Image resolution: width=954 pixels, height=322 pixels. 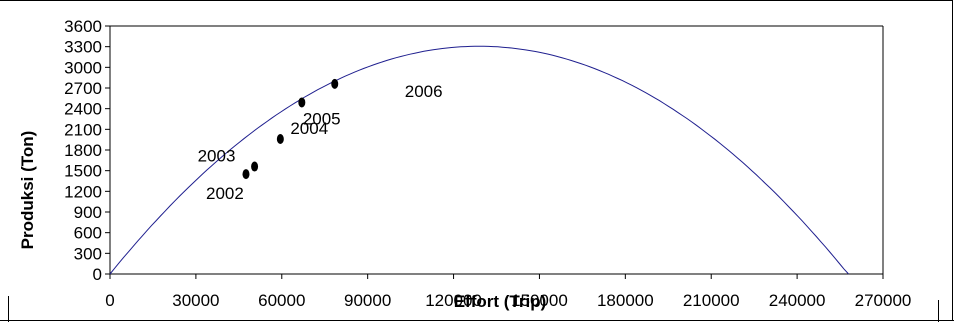 What do you see at coordinates (83, 150) in the screenshot?
I see `y-tick-label: 1800` at bounding box center [83, 150].